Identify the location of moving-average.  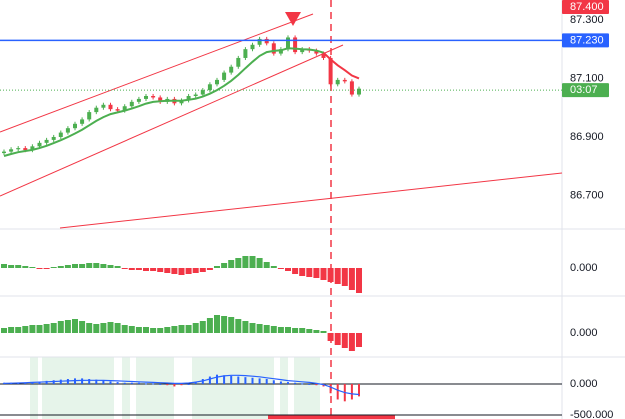
(341, 65).